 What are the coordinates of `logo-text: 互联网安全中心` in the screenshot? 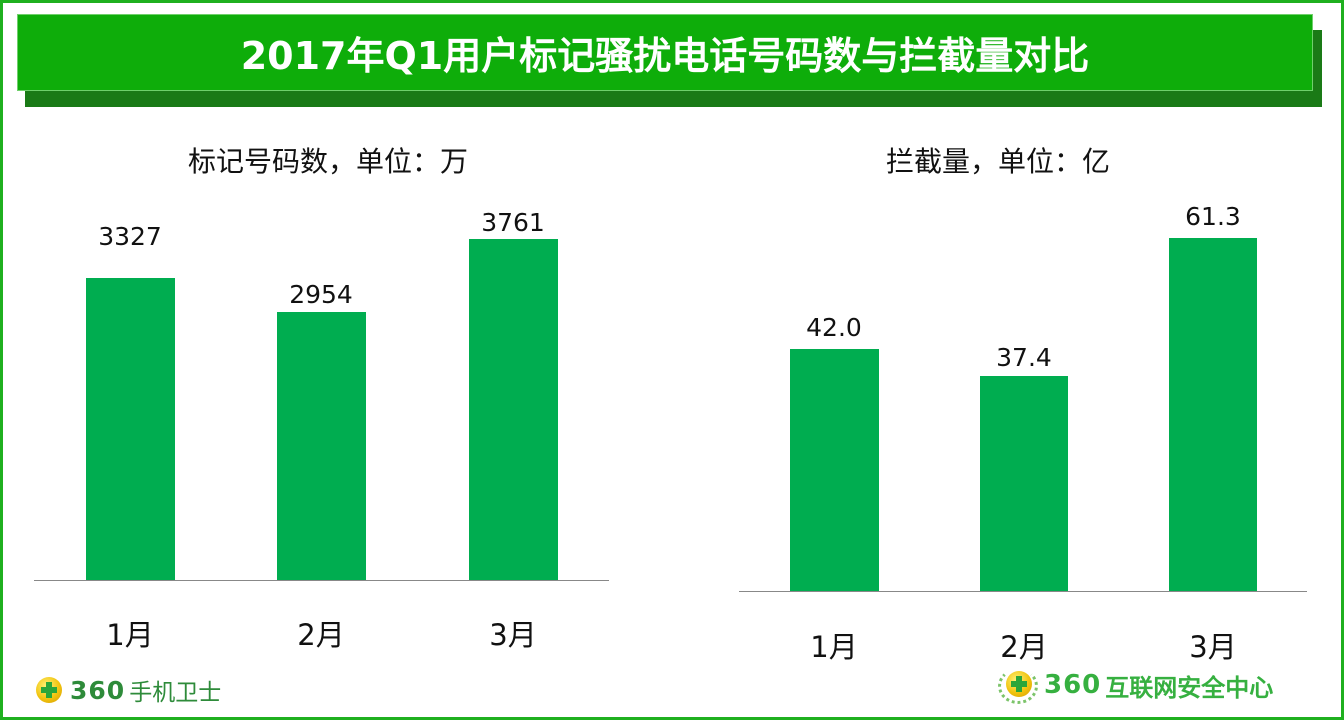 It's located at (1189, 687).